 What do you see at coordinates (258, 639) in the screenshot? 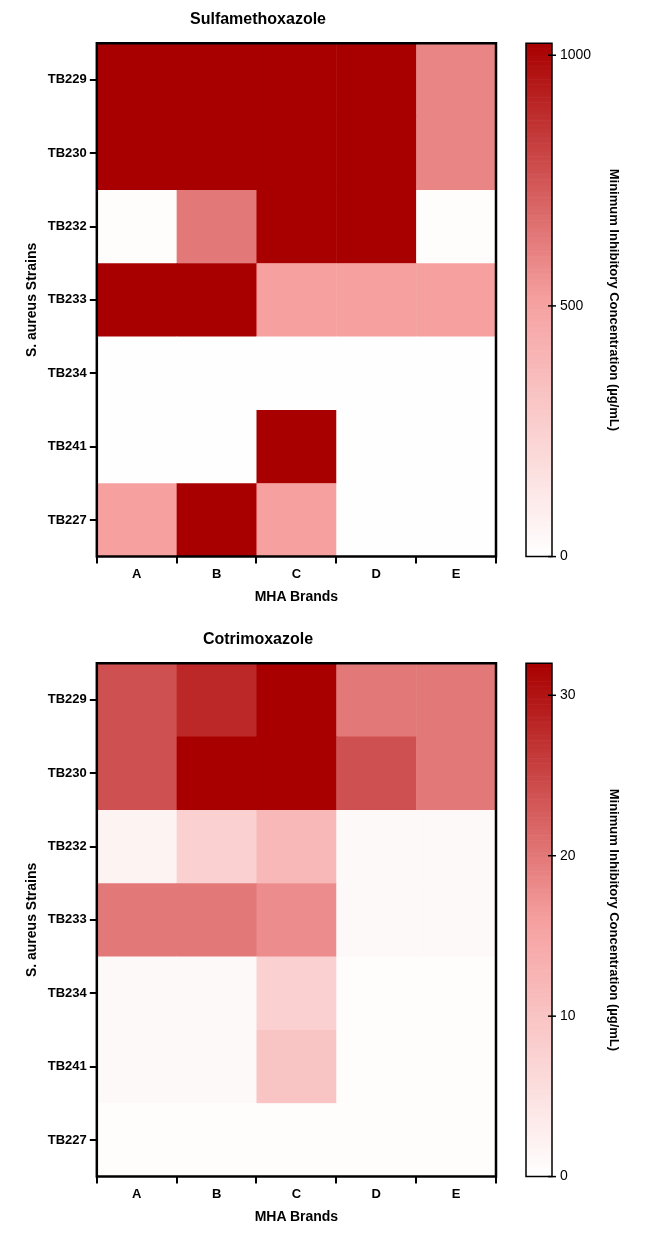
I see `chart-title: Cotrimoxazole` at bounding box center [258, 639].